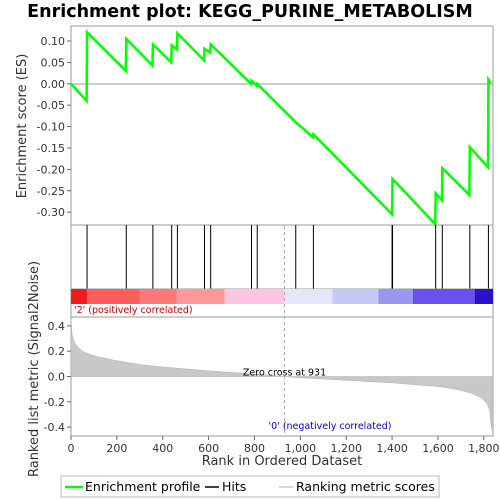 The height and width of the screenshot is (500, 500). I want to click on metric-x-tick-label: 1,600, so click(438, 448).